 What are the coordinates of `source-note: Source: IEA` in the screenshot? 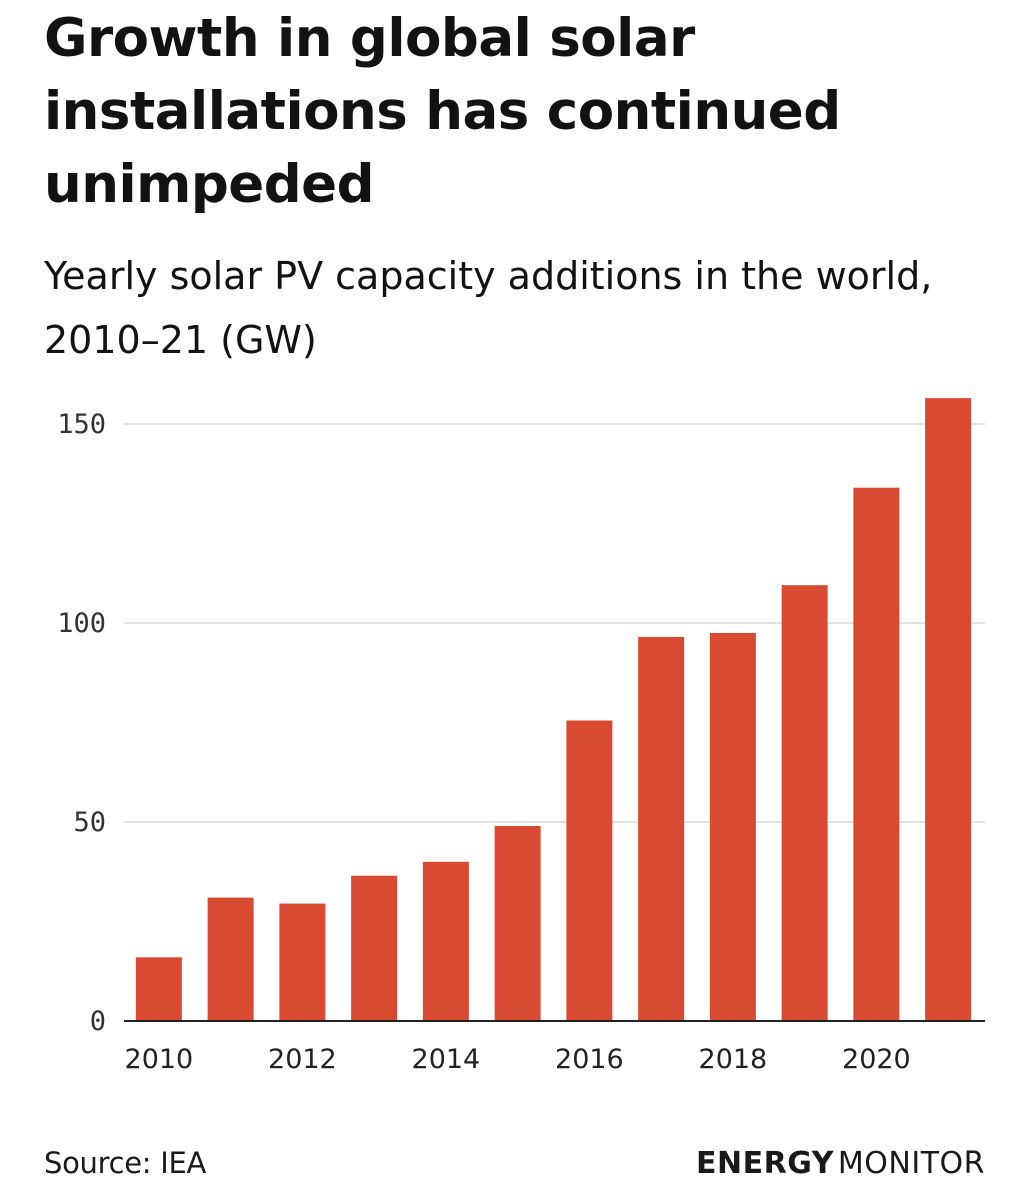 It's located at (125, 1163).